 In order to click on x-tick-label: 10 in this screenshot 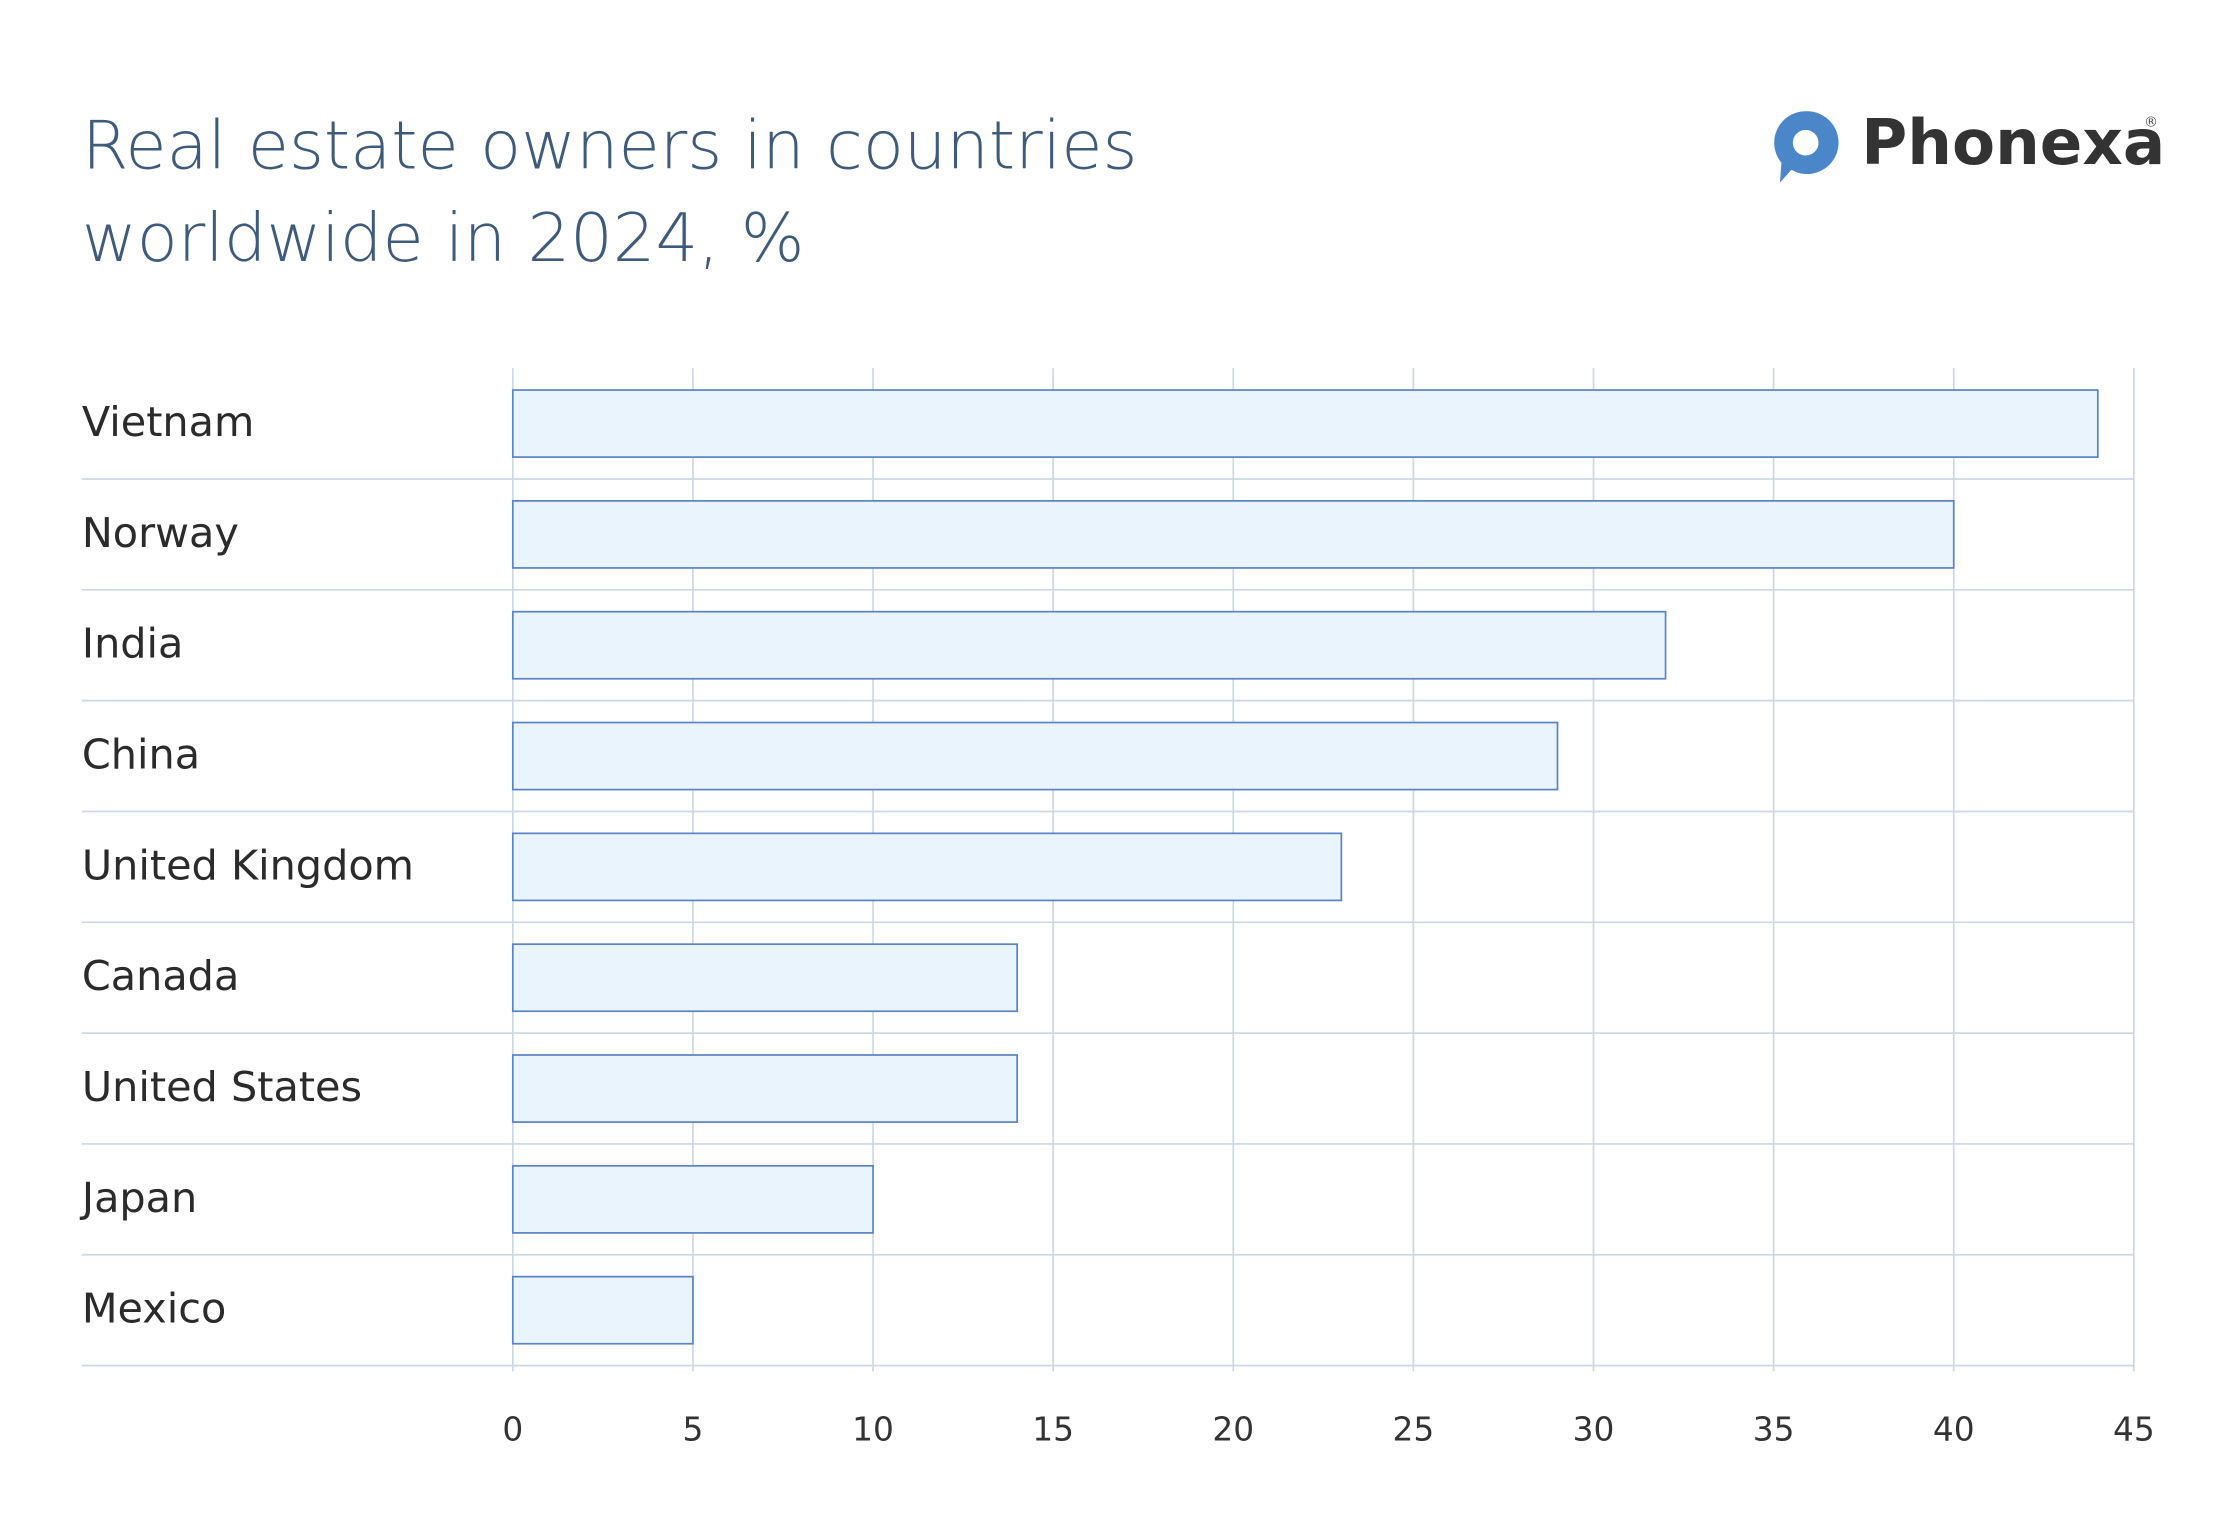, I will do `click(873, 1430)`.